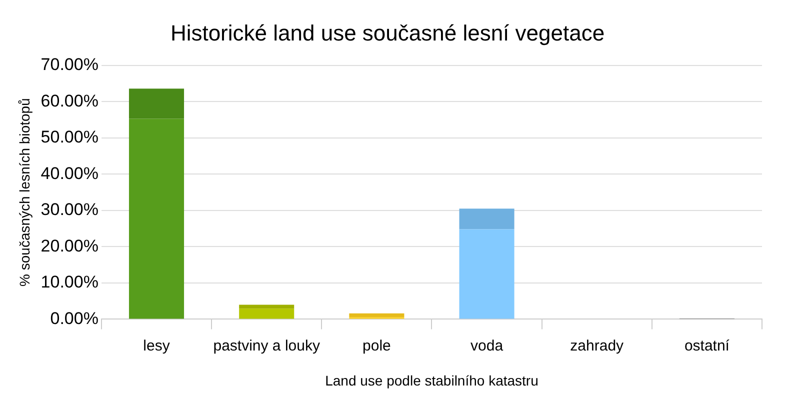 The height and width of the screenshot is (407, 800). Describe the element at coordinates (387, 33) in the screenshot. I see `chart-title: Historické land use současné lesní vegetace` at that location.